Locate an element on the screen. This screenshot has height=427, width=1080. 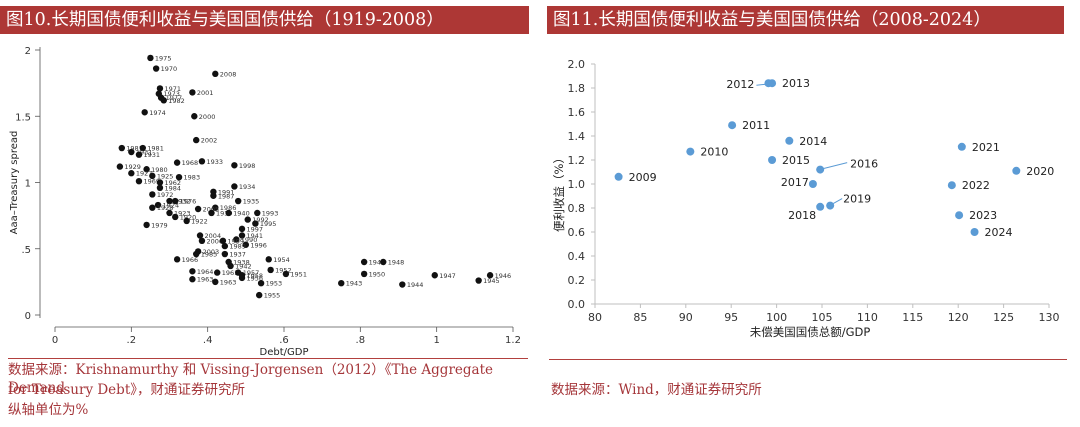
data-point-label: 2002 is located at coordinates (209, 141).